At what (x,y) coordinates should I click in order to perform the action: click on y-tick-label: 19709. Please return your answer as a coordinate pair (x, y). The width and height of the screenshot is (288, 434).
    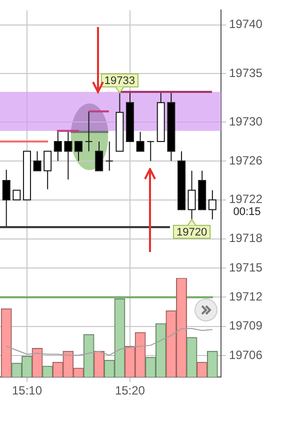
    Looking at the image, I should click on (246, 325).